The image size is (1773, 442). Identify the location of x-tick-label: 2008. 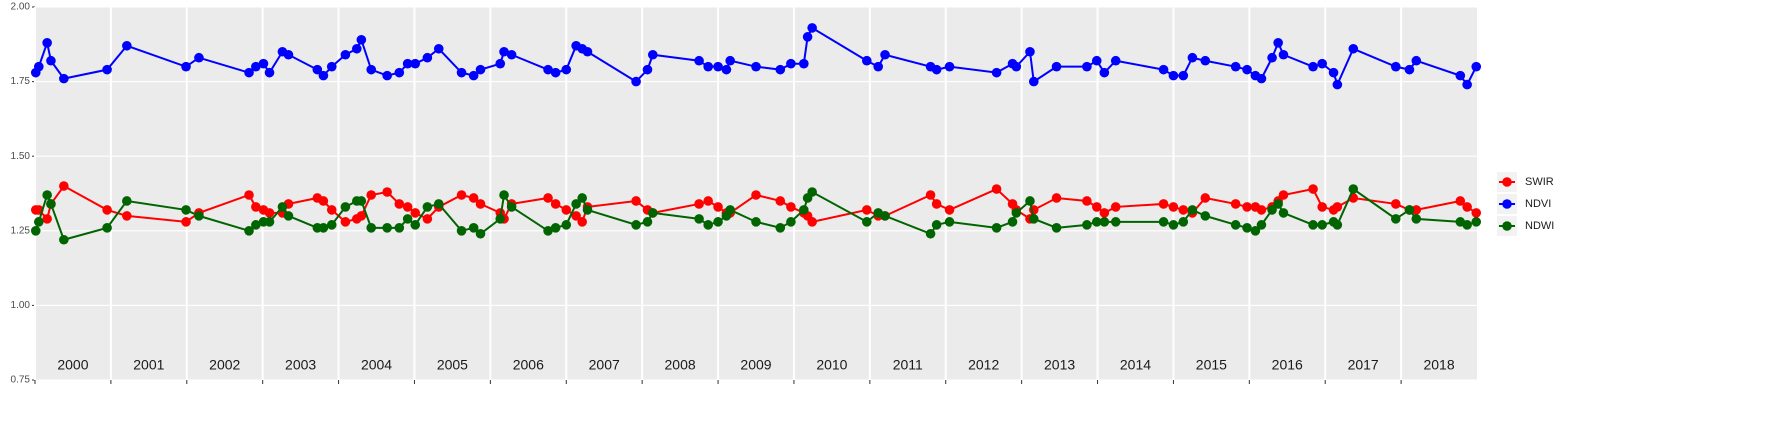
(680, 365).